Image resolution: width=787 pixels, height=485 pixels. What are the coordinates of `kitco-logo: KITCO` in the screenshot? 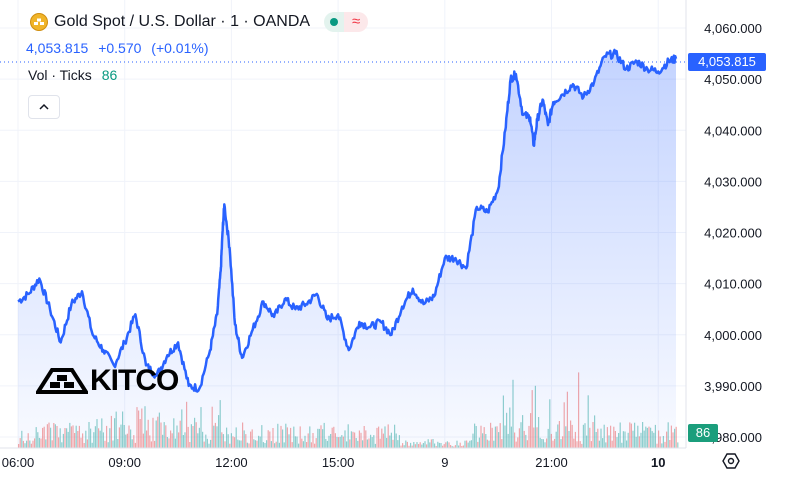 It's located at (107, 380).